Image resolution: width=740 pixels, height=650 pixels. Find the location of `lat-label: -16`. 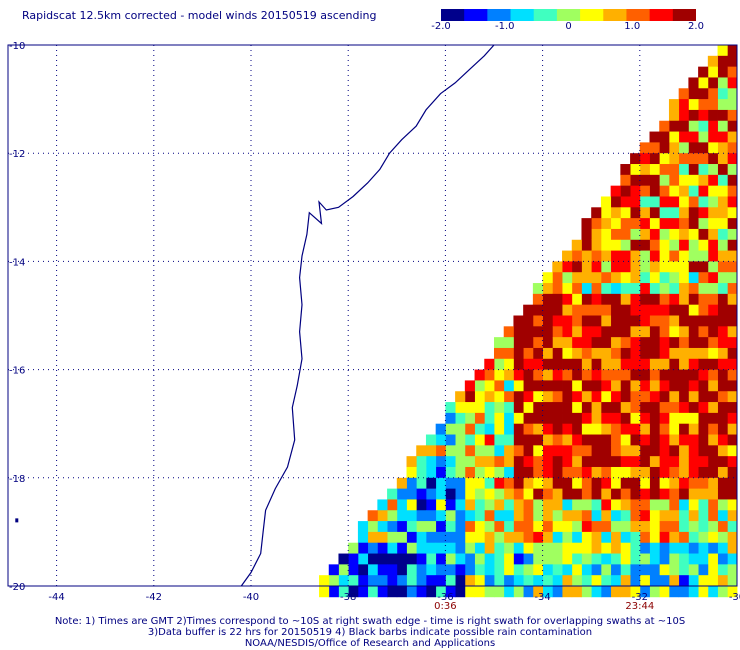

lat-label: -16 is located at coordinates (17, 371).